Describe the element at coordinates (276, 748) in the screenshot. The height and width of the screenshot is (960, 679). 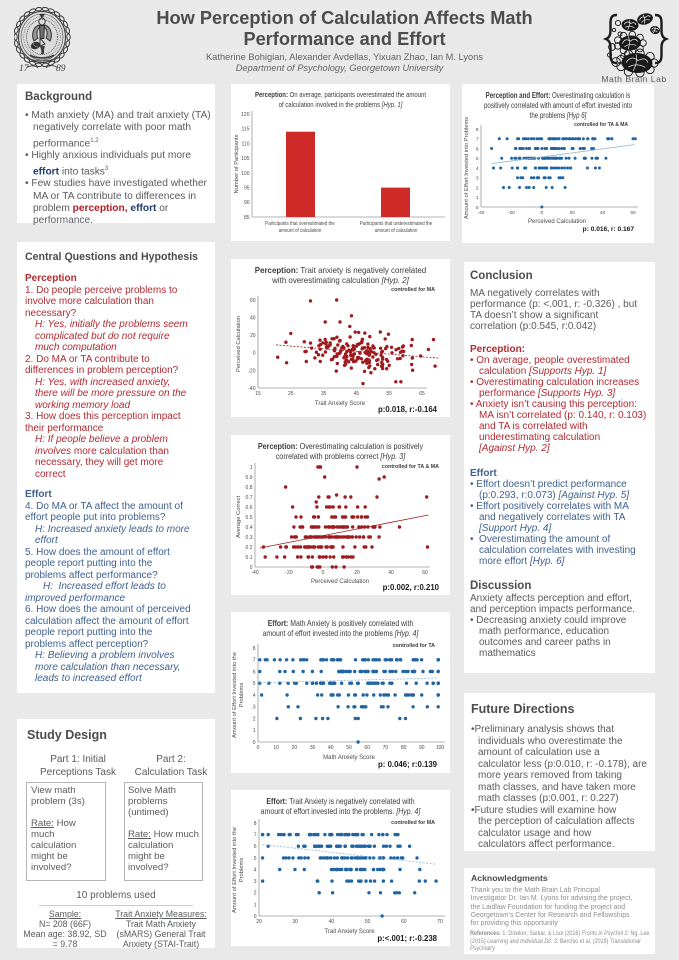
I see `svg-text: 10` at that location.